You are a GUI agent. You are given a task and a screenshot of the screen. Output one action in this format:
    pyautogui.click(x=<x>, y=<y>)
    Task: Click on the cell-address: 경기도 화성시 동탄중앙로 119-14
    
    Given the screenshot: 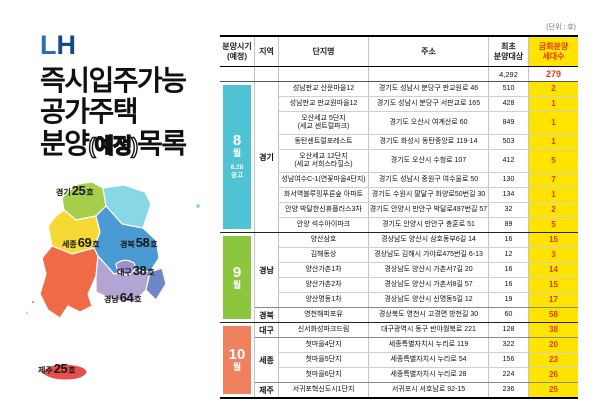 What is the action you would take?
    pyautogui.click(x=429, y=142)
    